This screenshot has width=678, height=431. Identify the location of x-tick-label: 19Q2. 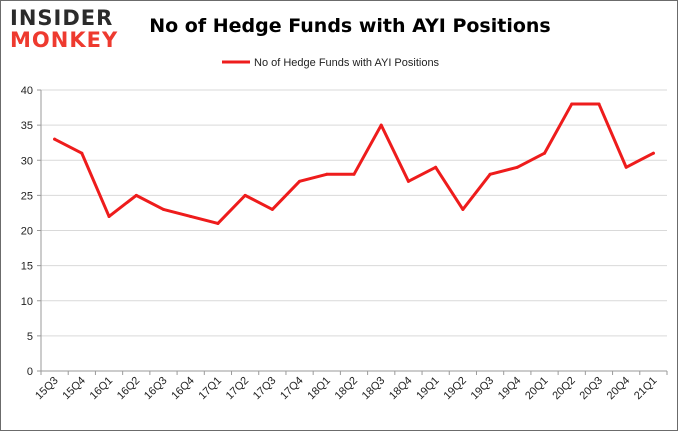
(455, 389).